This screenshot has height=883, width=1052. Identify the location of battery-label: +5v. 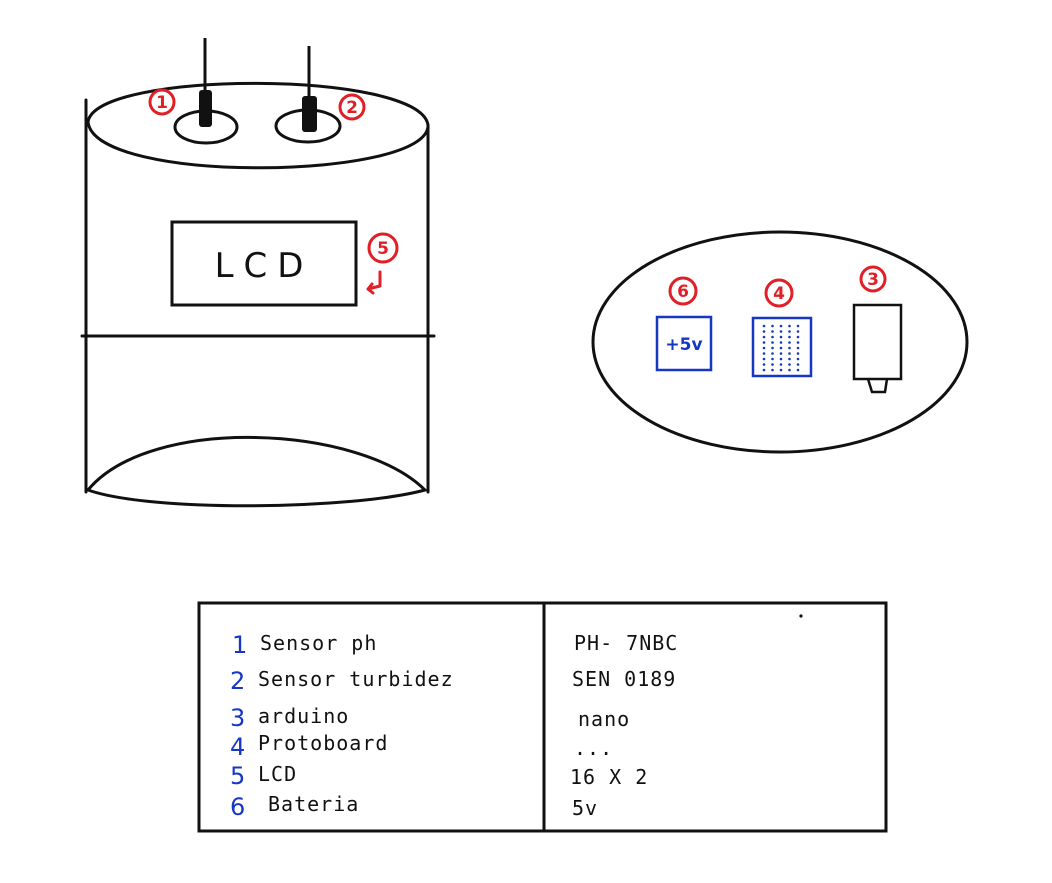
(683, 345).